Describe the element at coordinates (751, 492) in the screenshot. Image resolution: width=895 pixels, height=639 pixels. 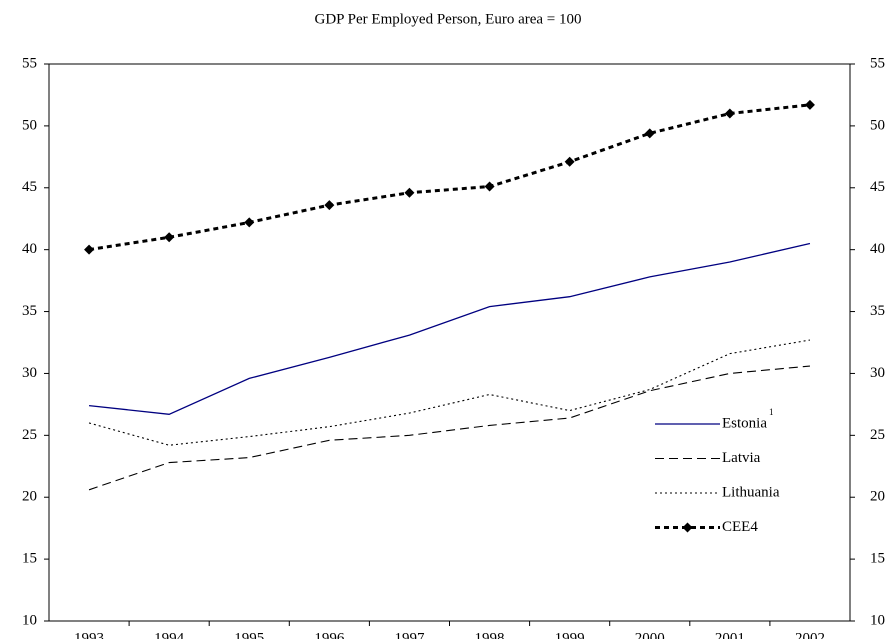
I see `legend-label: Lithuania` at that location.